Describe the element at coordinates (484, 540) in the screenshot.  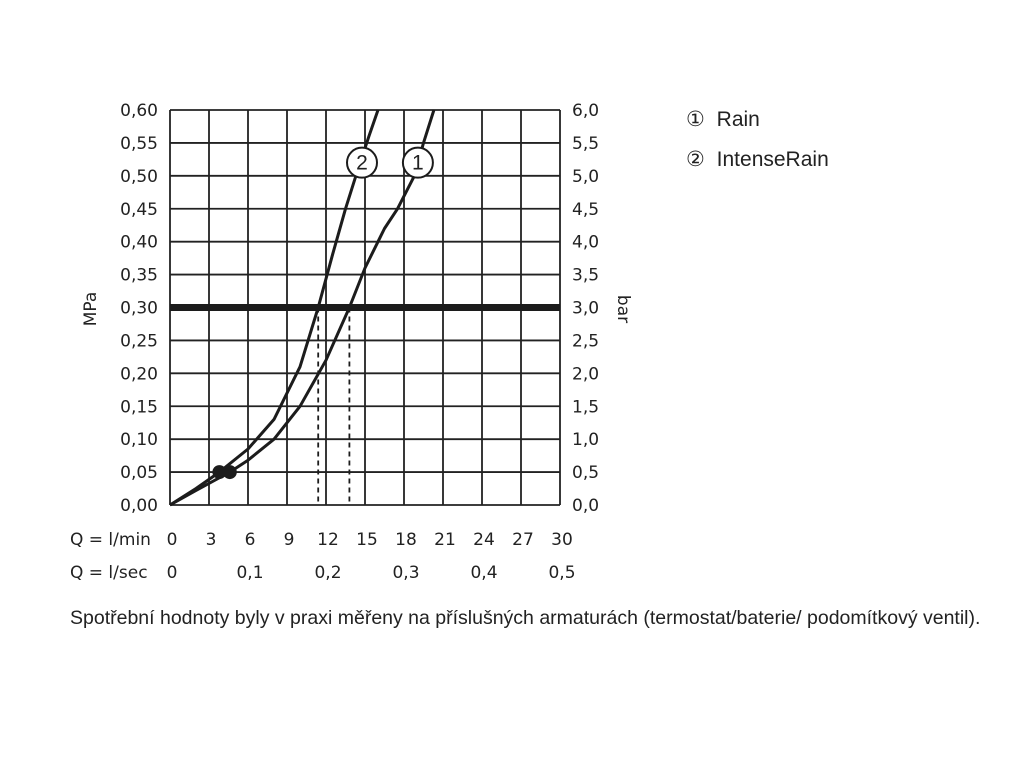
I see `x-tick-lmin: 24` at that location.